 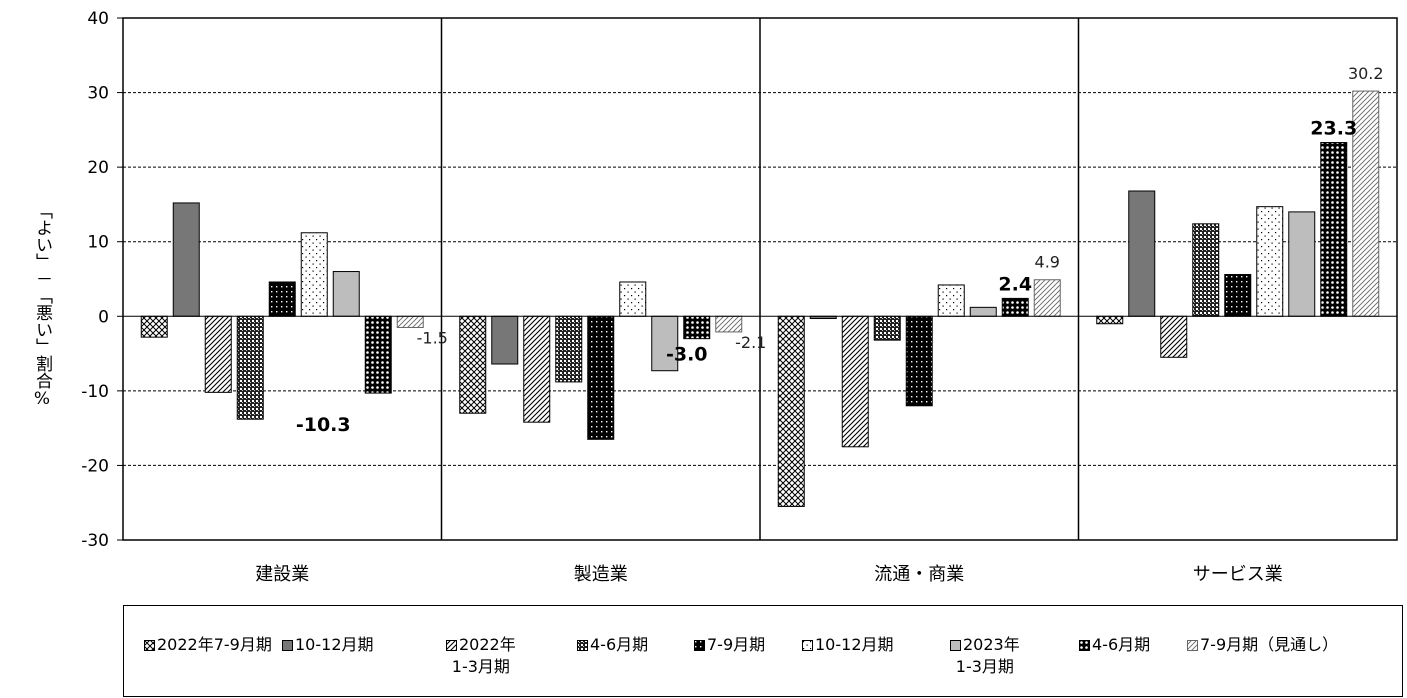 I want to click on legend-label: 7-9月期（見通し）, so click(x=1262, y=644).